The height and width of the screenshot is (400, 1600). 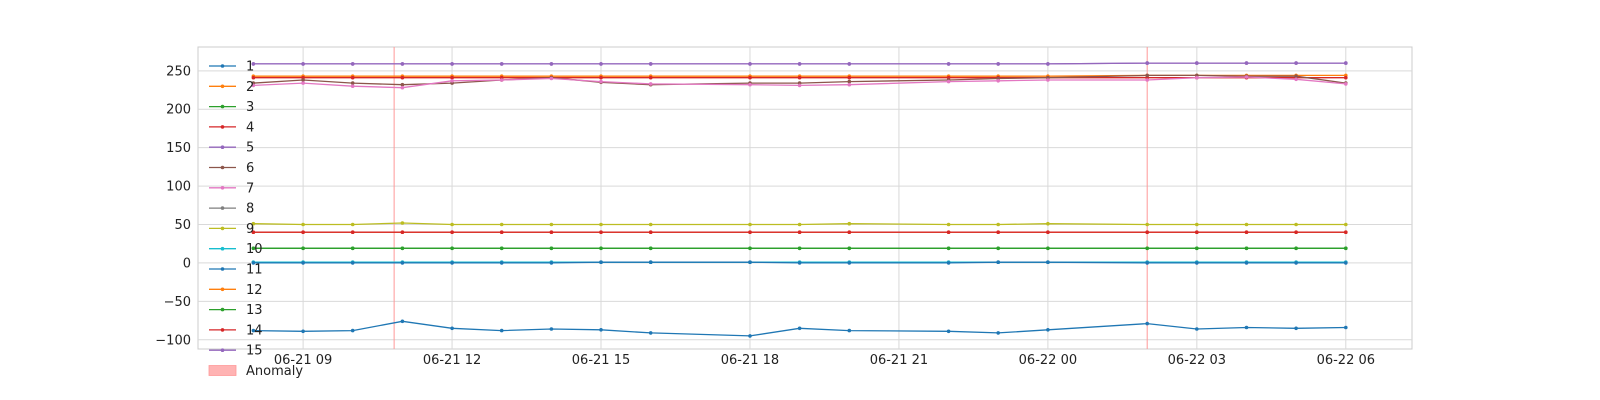 I want to click on legend-item: 7, so click(x=231, y=188).